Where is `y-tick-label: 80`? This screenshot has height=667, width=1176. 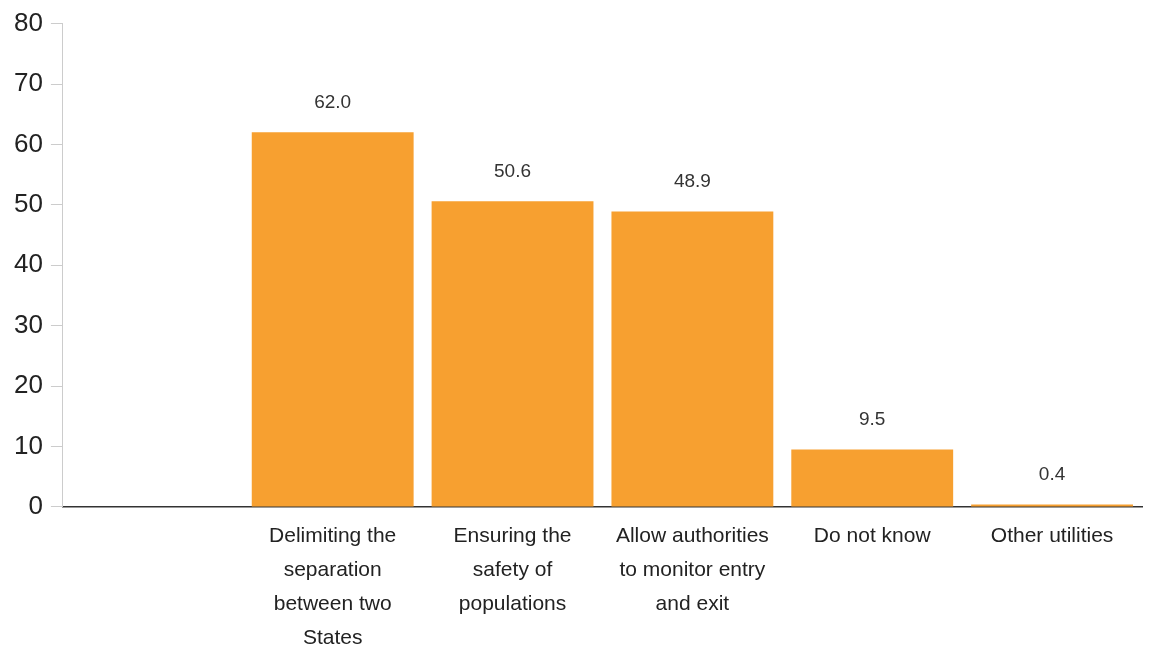
y-tick-label: 80 is located at coordinates (28, 21).